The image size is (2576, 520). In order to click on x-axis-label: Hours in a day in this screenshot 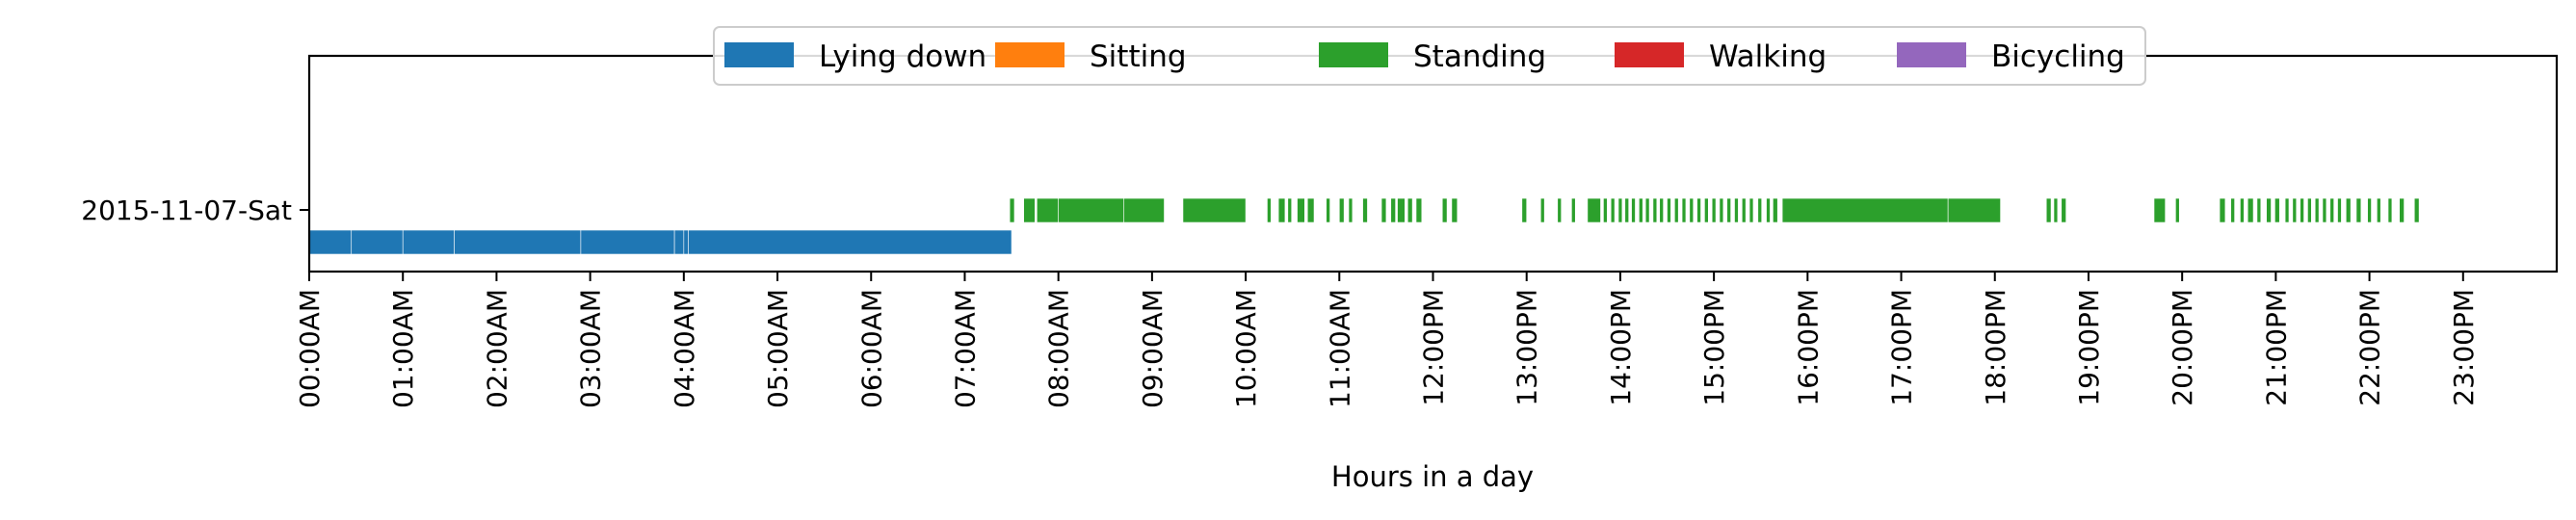, I will do `click(1432, 476)`.